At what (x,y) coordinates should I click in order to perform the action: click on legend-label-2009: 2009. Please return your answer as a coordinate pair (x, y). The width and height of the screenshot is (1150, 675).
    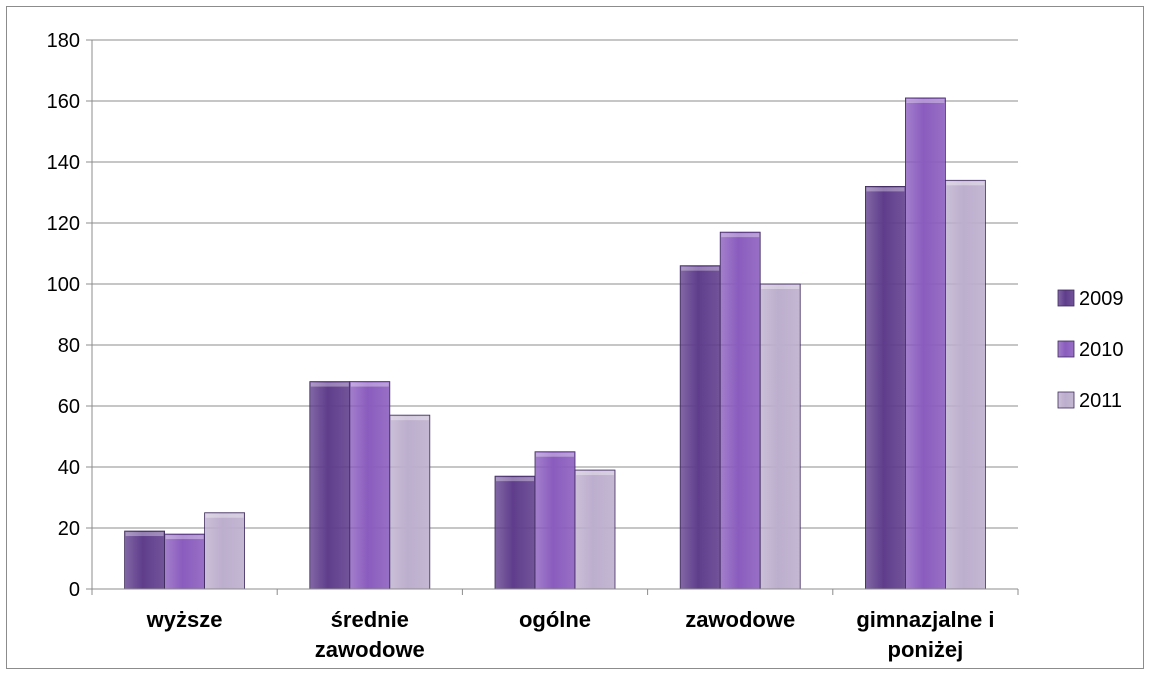
    Looking at the image, I should click on (1101, 299).